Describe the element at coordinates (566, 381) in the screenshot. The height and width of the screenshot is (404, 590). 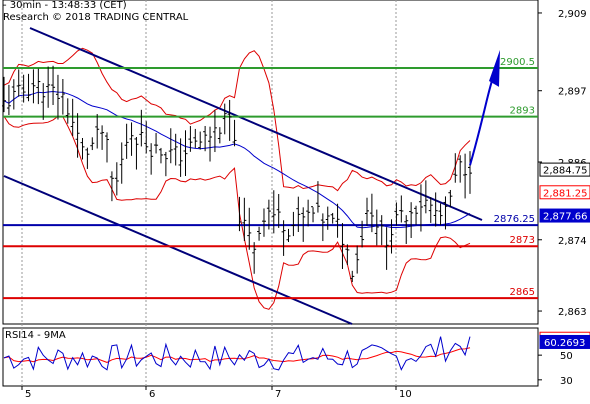
I see `rsi-y-tick-label: 30` at that location.